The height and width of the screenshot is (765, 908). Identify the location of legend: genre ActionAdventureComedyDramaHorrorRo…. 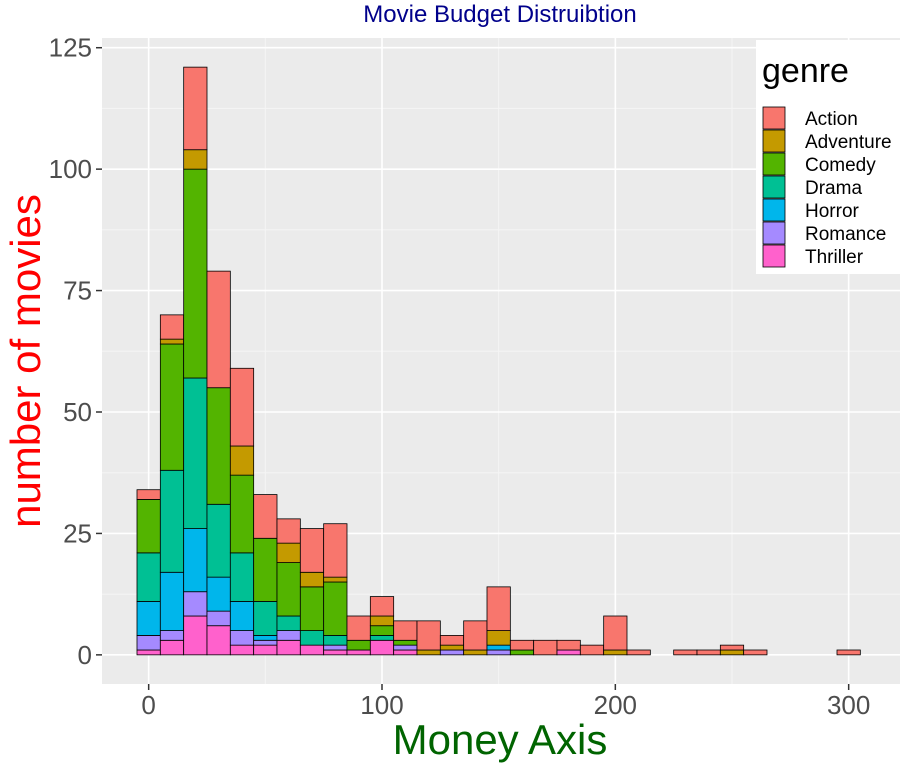
(828, 157).